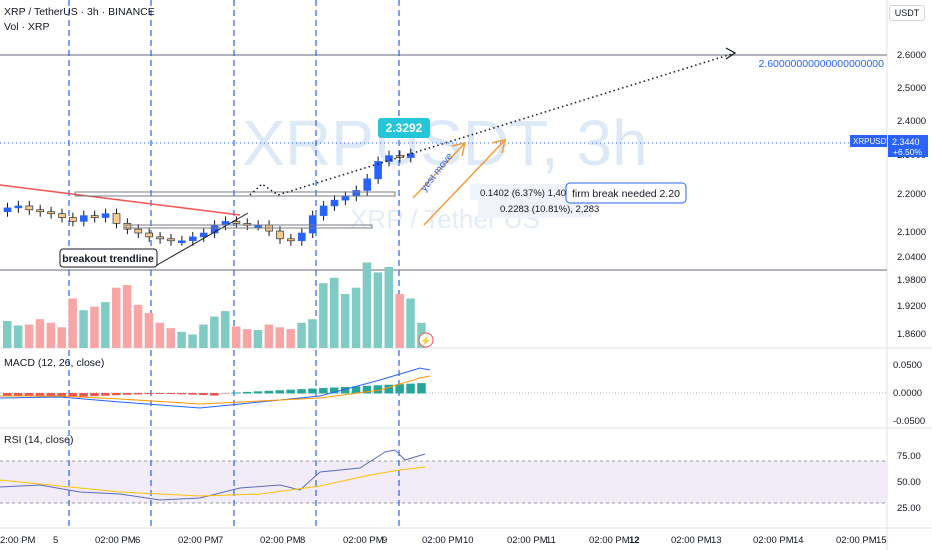 This screenshot has width=932, height=550. What do you see at coordinates (39, 440) in the screenshot?
I see `rsi-label: RSI (14, close)` at bounding box center [39, 440].